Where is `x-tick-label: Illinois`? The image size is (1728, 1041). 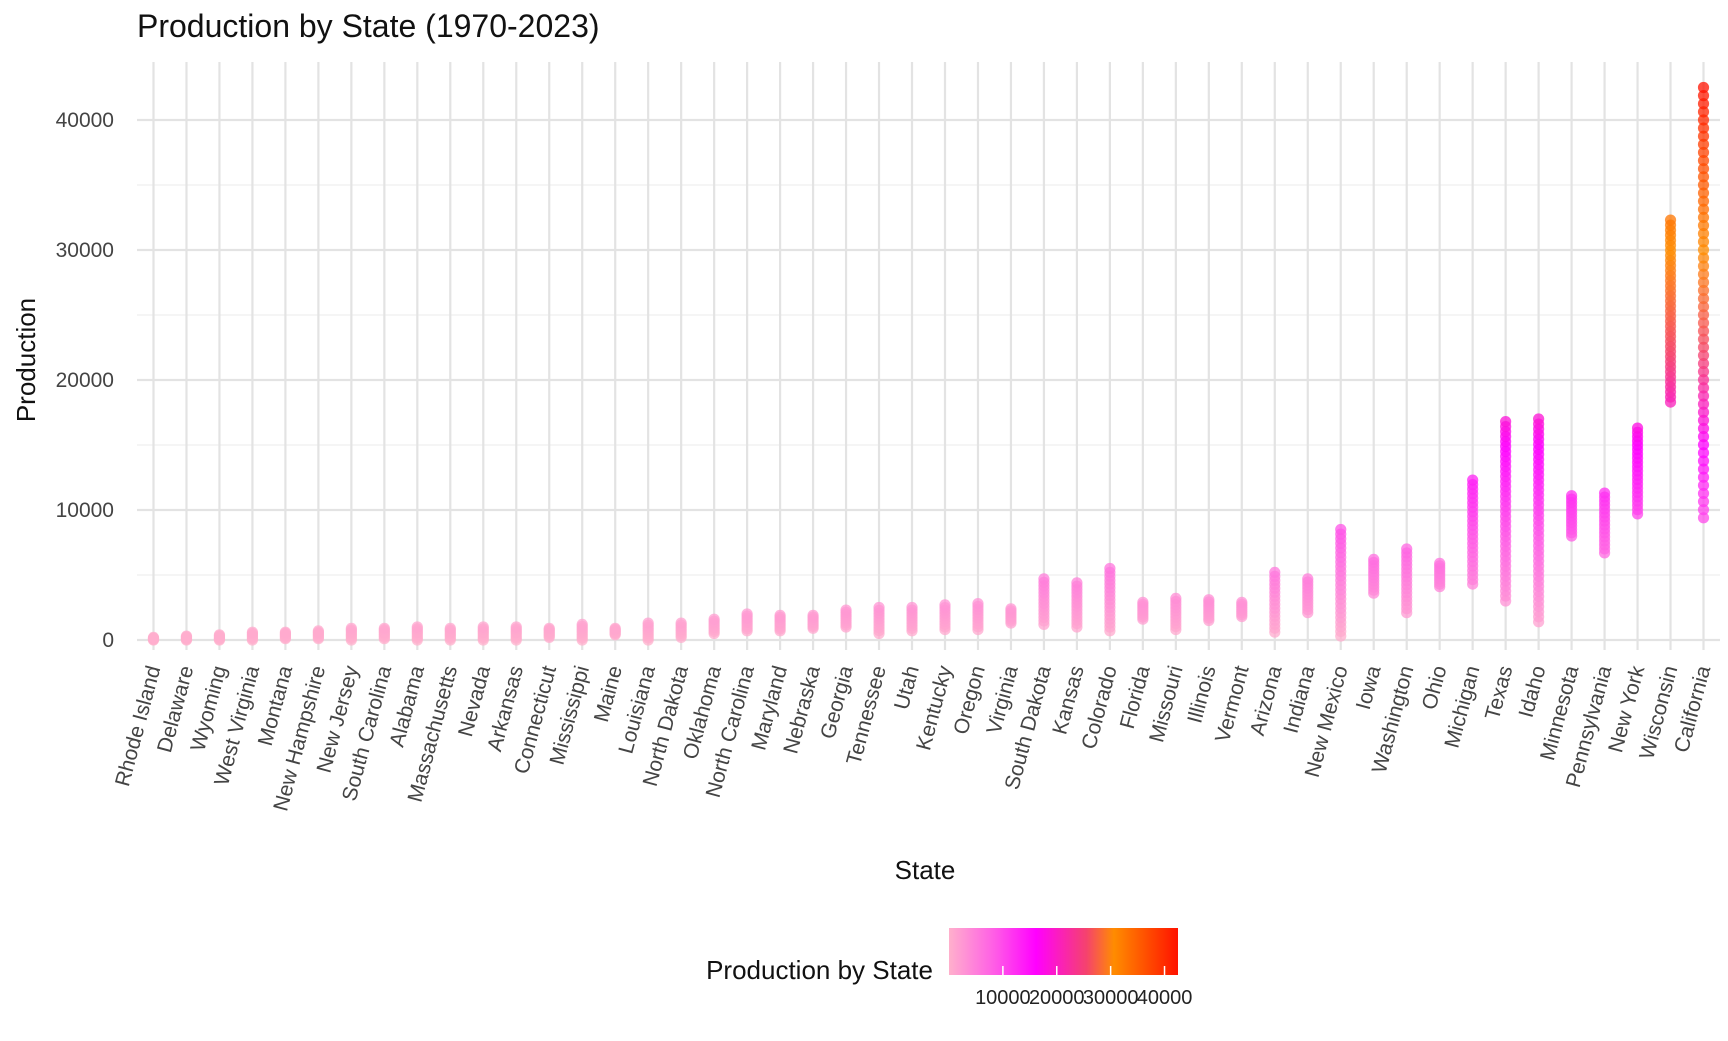
x-tick-label: Illinois is located at coordinates (1201, 694).